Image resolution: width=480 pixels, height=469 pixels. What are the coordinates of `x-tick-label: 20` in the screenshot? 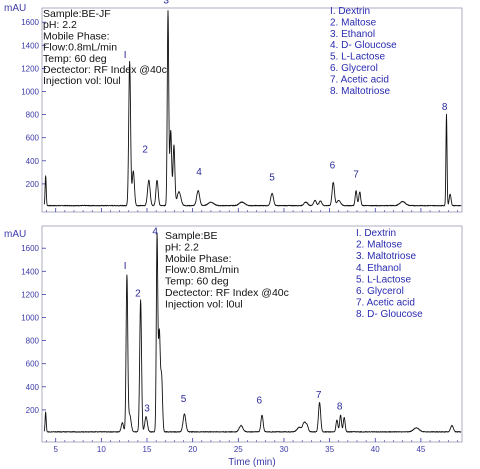 It's located at (192, 449).